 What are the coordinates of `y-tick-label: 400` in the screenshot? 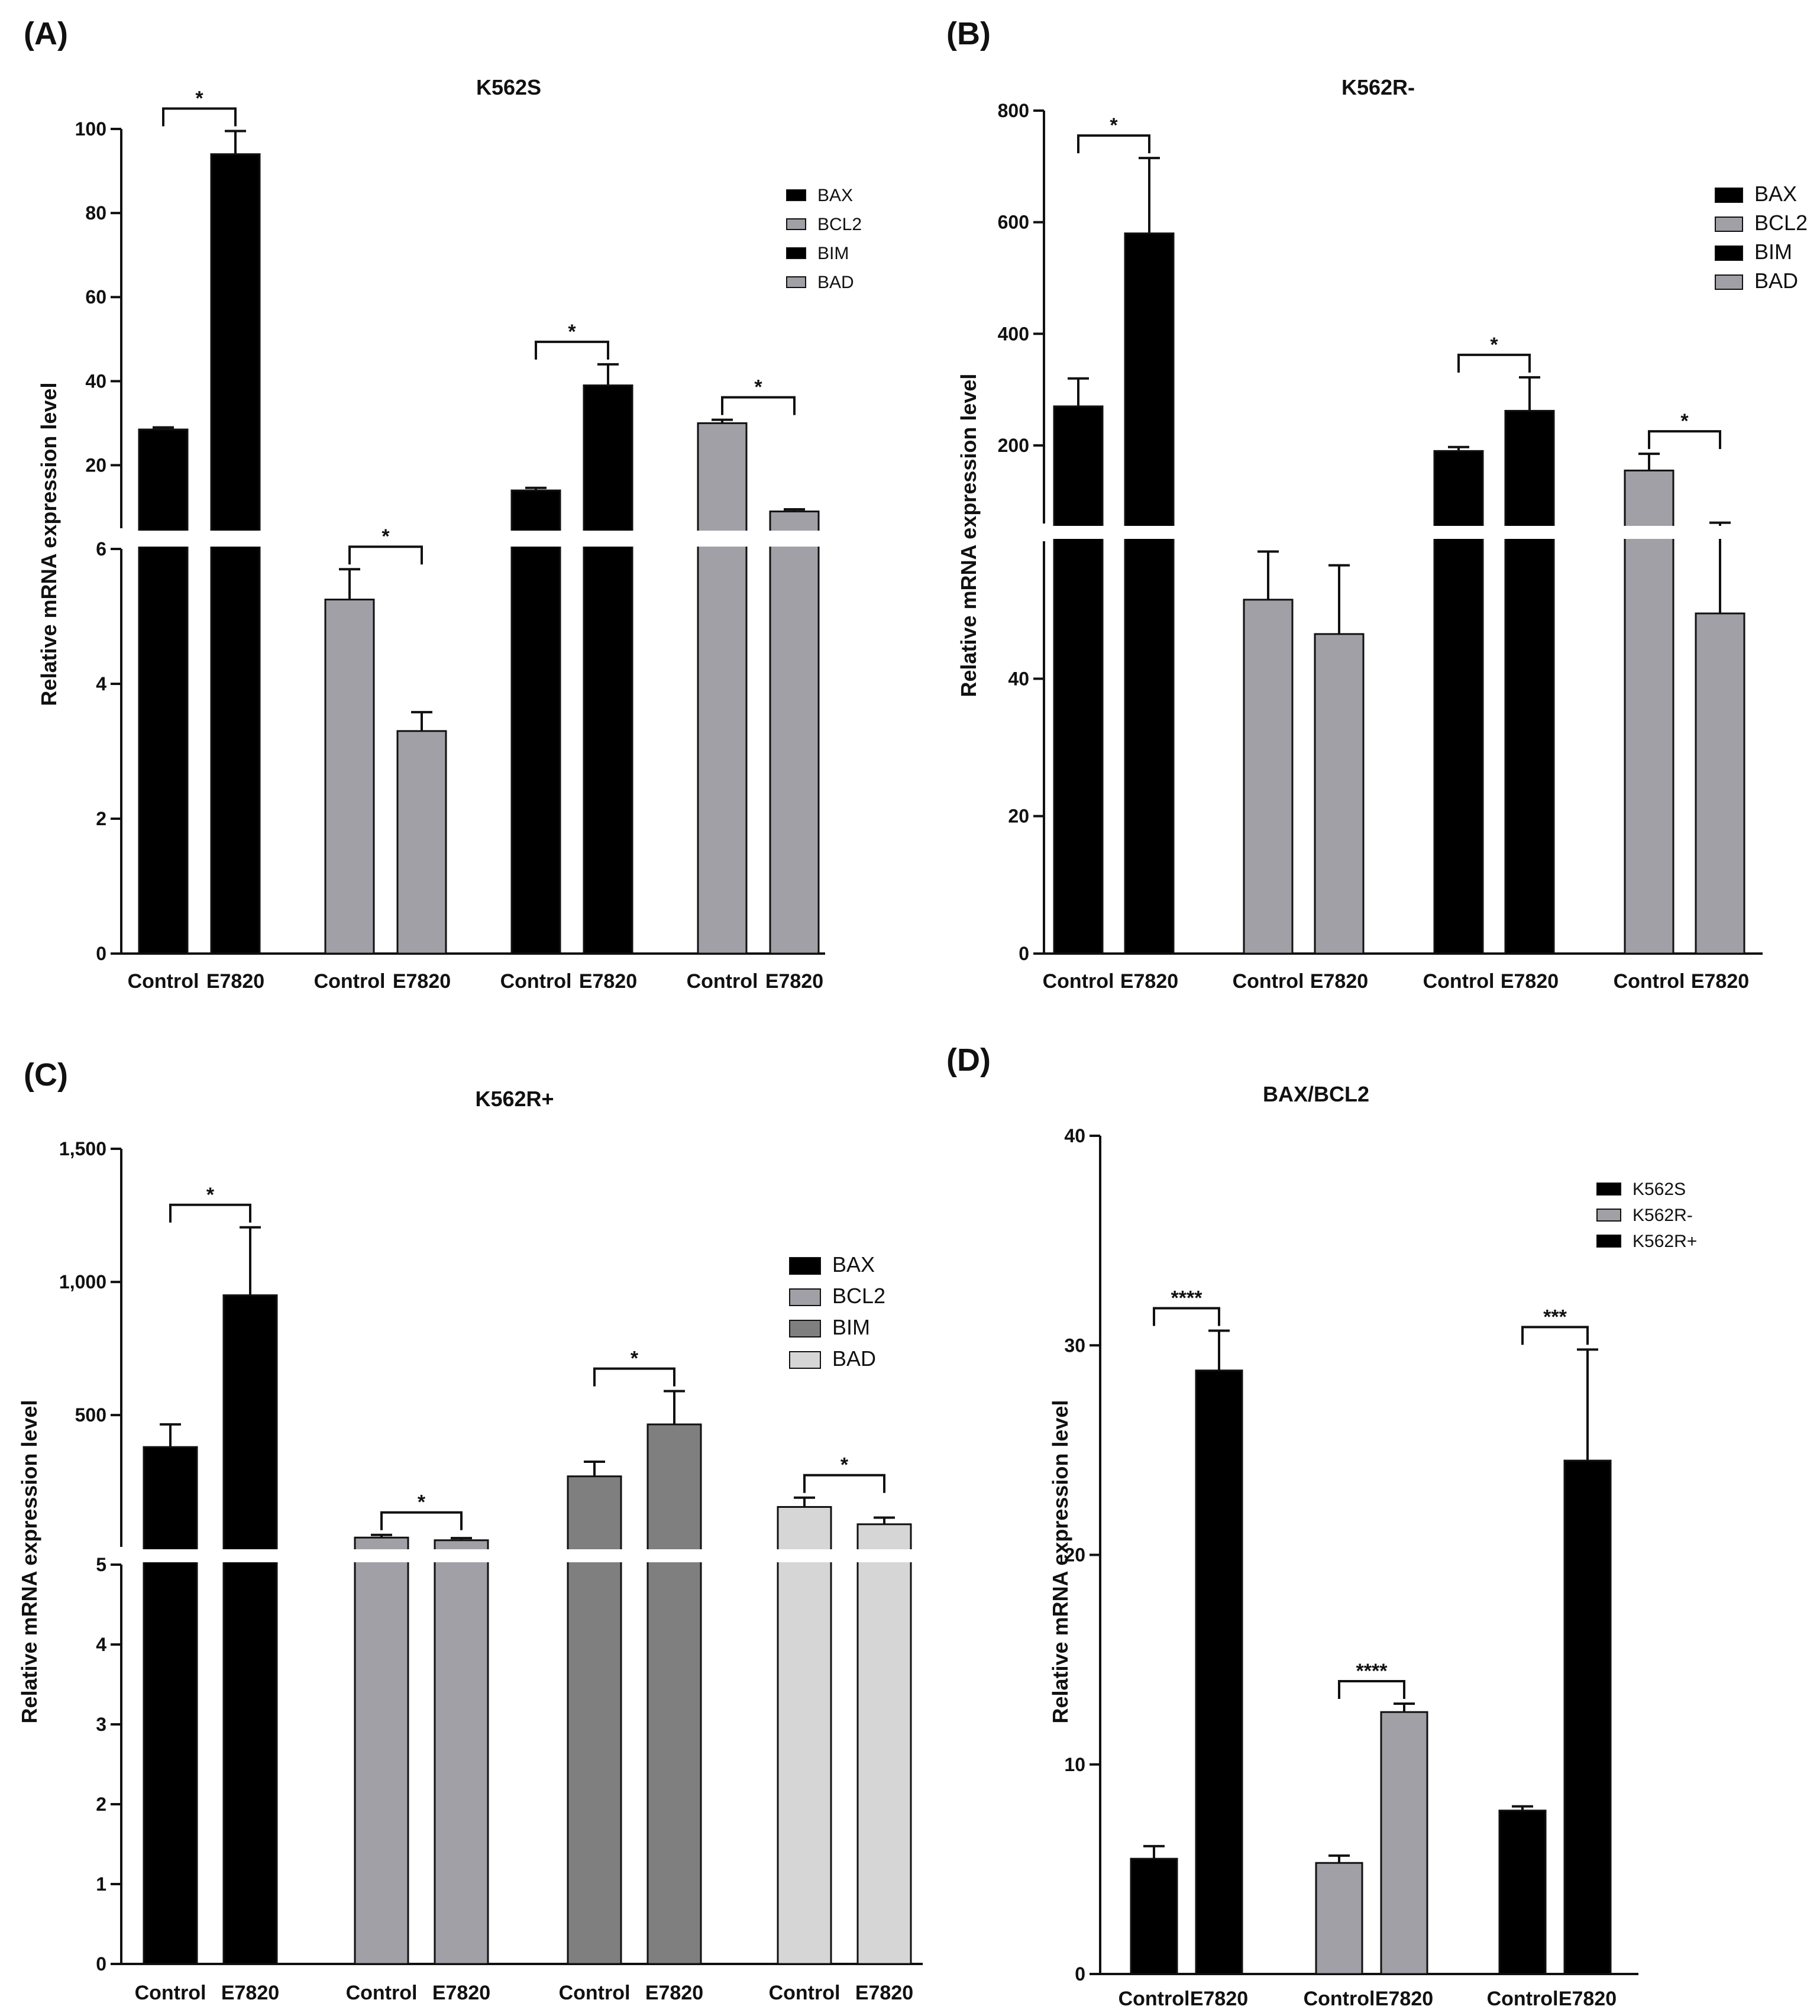 It's located at (1013, 333).